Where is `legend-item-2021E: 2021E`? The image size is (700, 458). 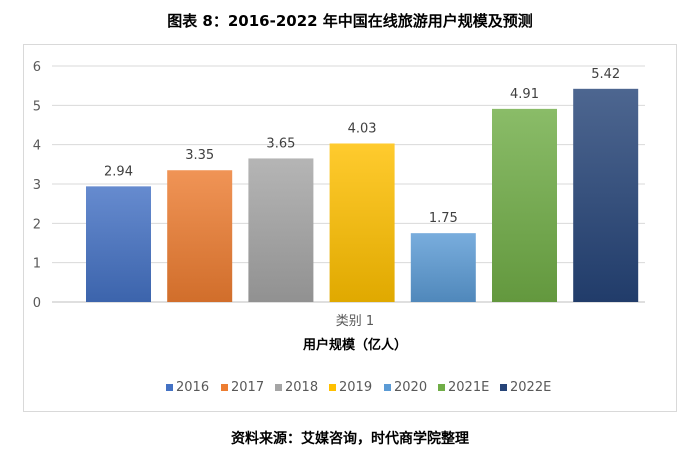 legend-item-2021E: 2021E is located at coordinates (463, 387).